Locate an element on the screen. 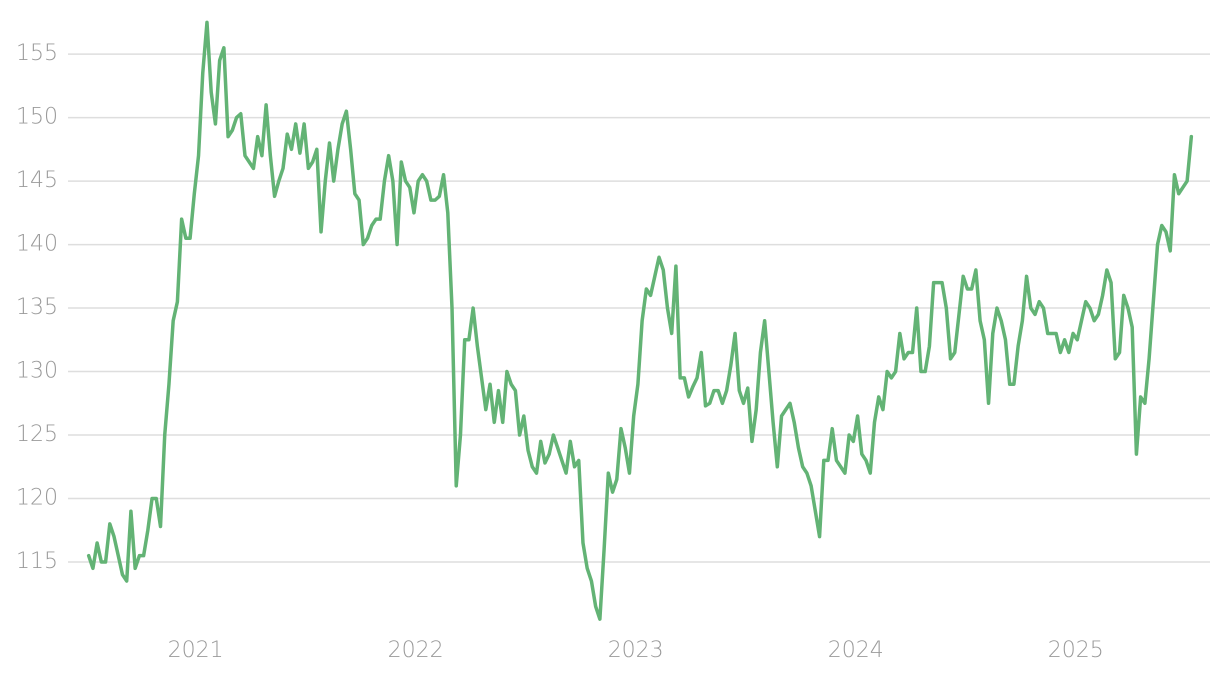 The height and width of the screenshot is (682, 1220). x-tick-label: 2024 is located at coordinates (856, 650).